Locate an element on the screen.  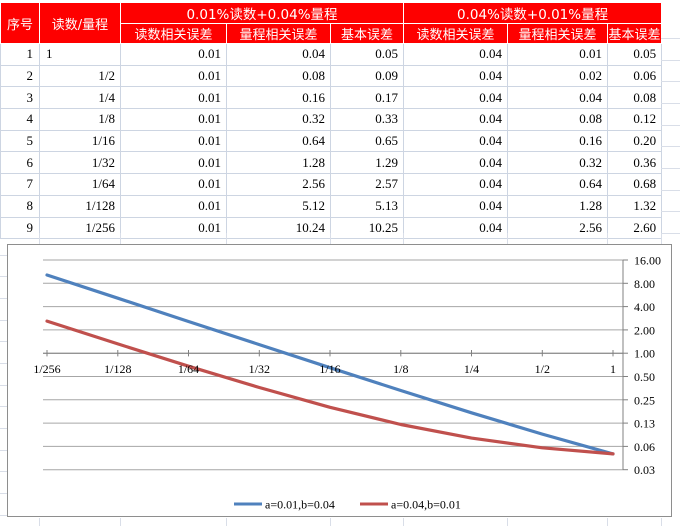
cell-r6c7: 0.32 is located at coordinates (558, 163).